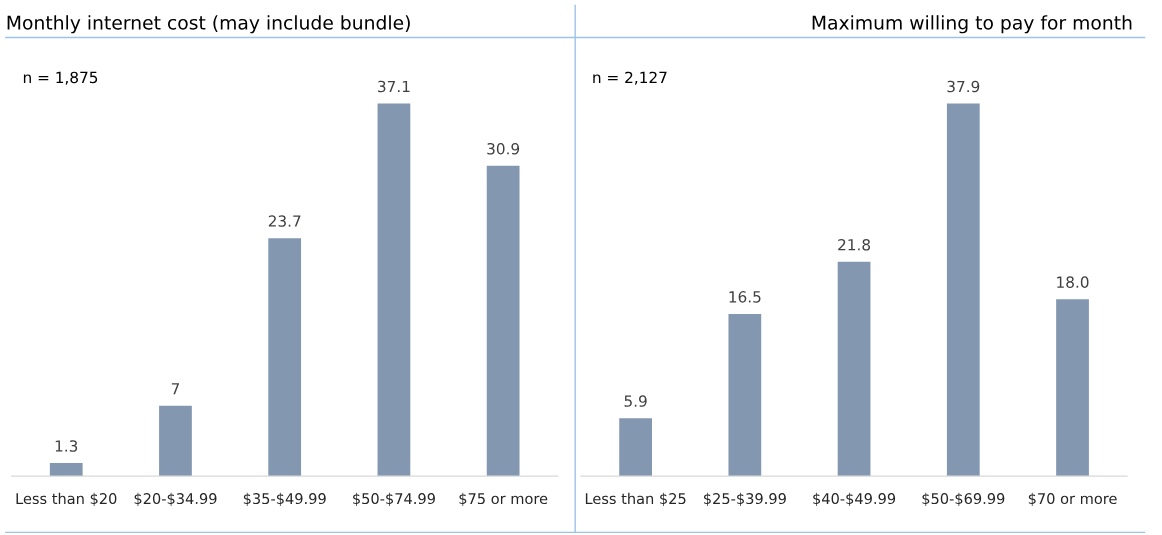  Describe the element at coordinates (745, 297) in the screenshot. I see `data-label: 16.5` at that location.